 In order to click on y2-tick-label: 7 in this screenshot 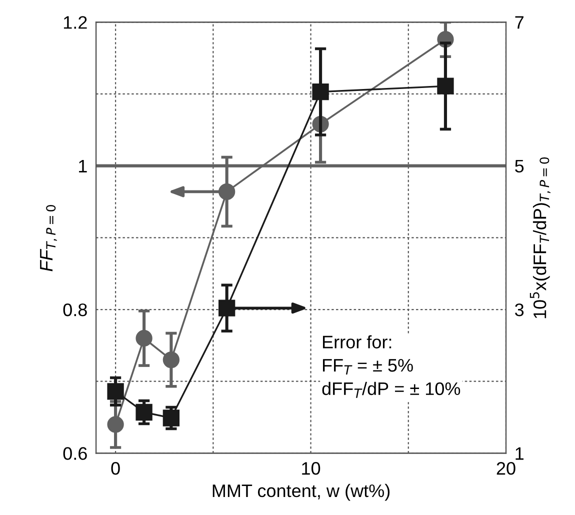, I will do `click(519, 22)`.